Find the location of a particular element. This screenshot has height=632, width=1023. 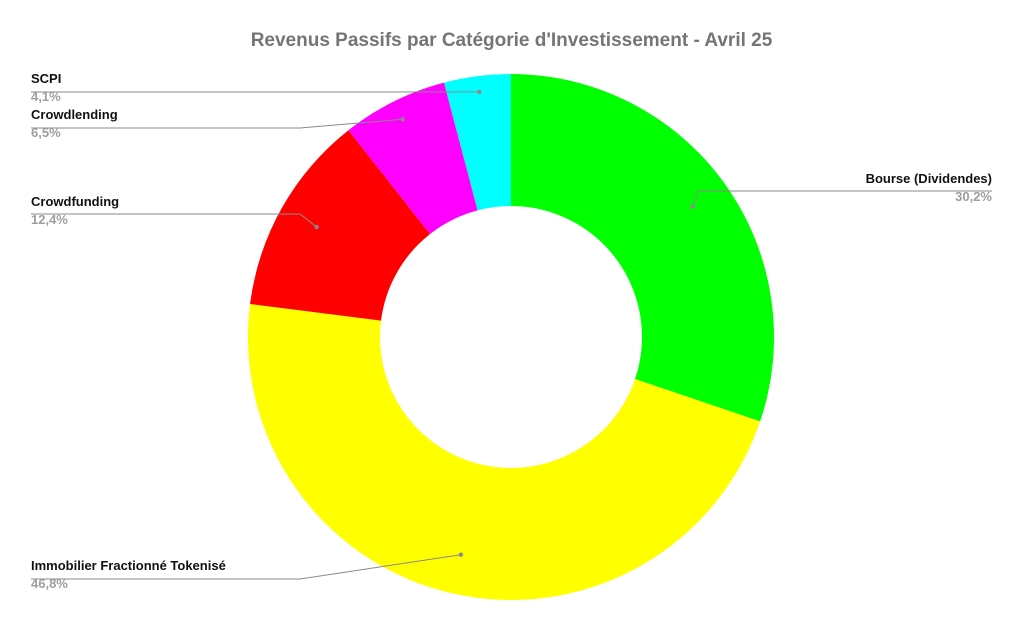

slice-label: Bourse (Dividendes) is located at coordinates (929, 178).